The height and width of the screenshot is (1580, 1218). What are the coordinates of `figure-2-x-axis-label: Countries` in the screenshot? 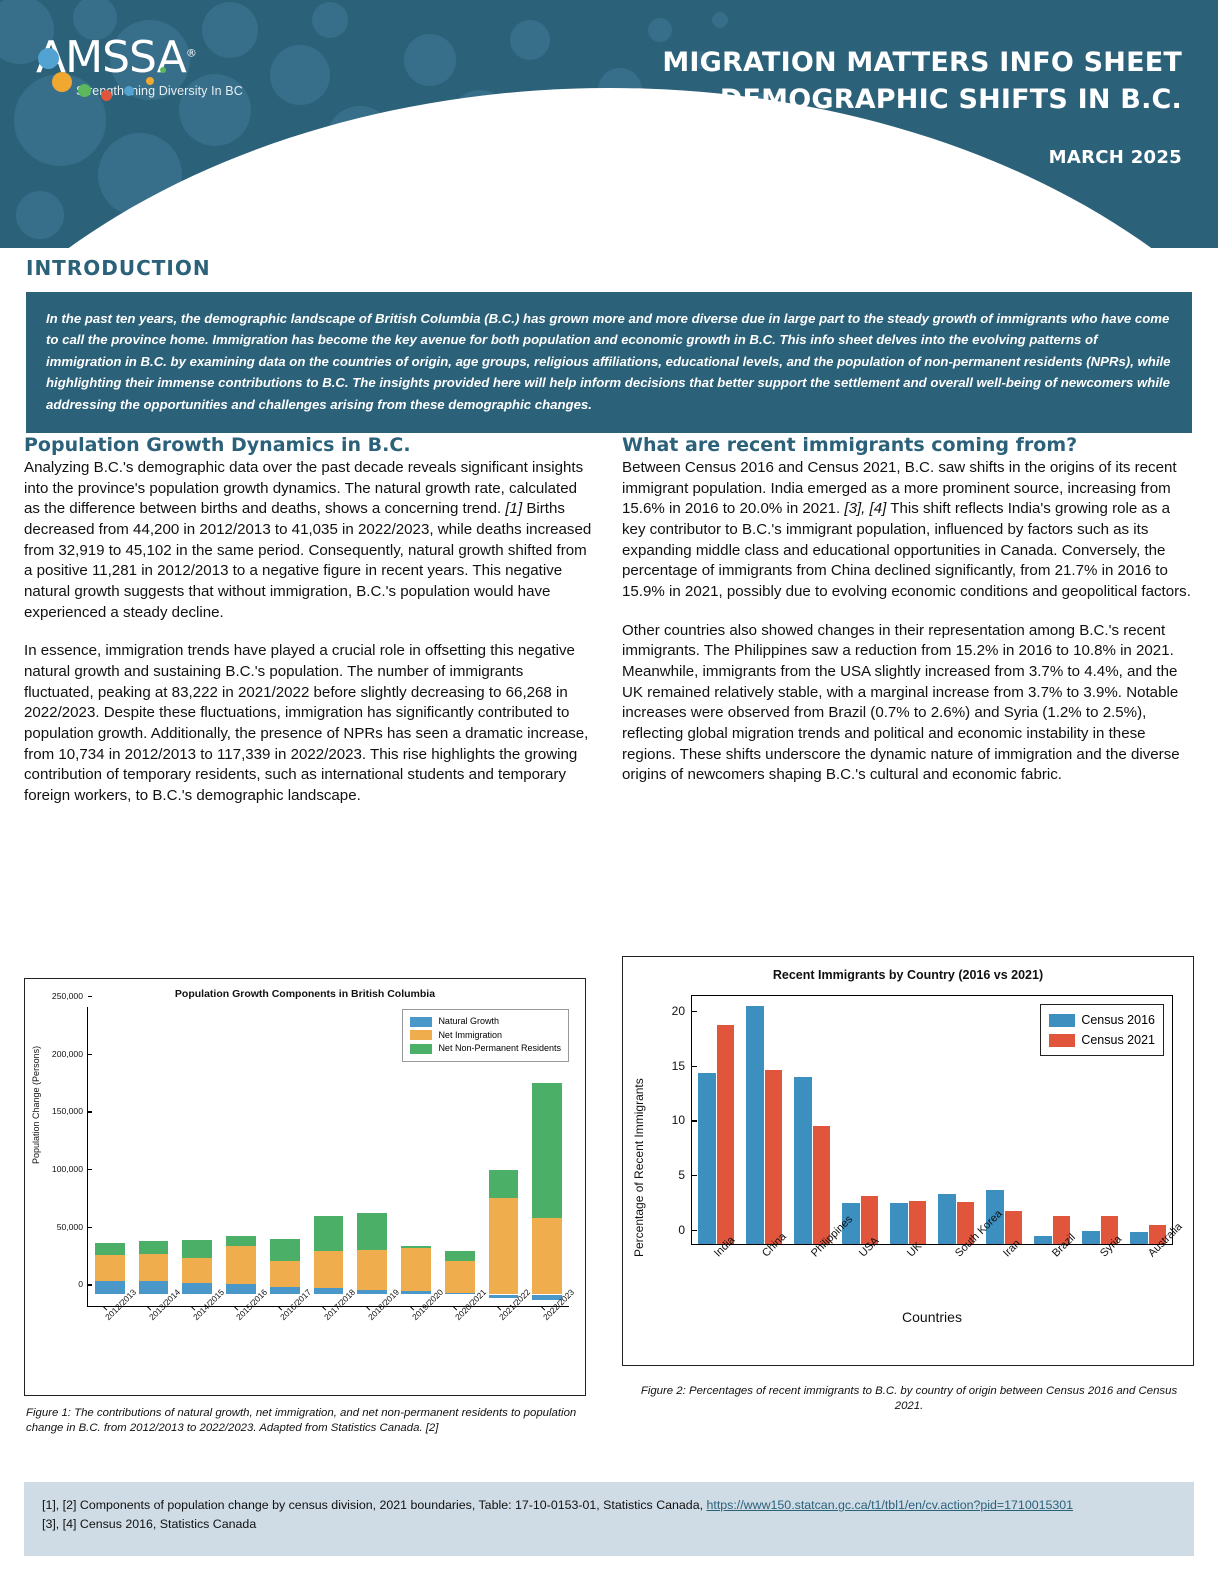 It's located at (932, 1317).